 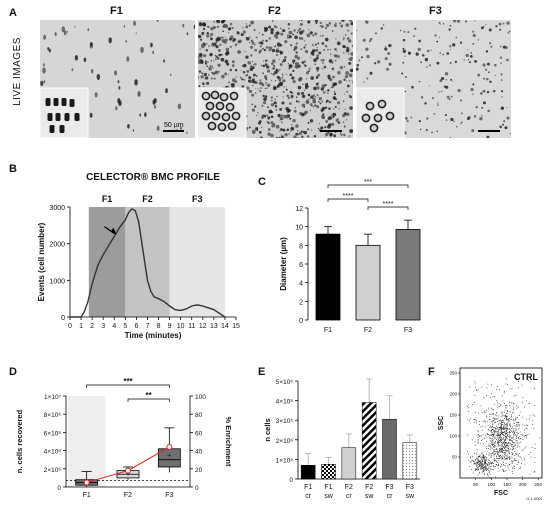 What do you see at coordinates (285, 421) in the screenshot?
I see `y-tick-label: 3×10⁶` at bounding box center [285, 421].